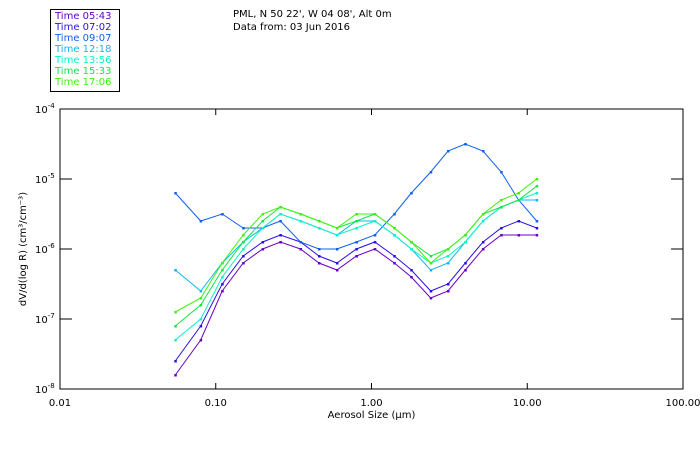  Describe the element at coordinates (45, 179) in the screenshot. I see `y-tick-label: 10⁻⁵` at that location.